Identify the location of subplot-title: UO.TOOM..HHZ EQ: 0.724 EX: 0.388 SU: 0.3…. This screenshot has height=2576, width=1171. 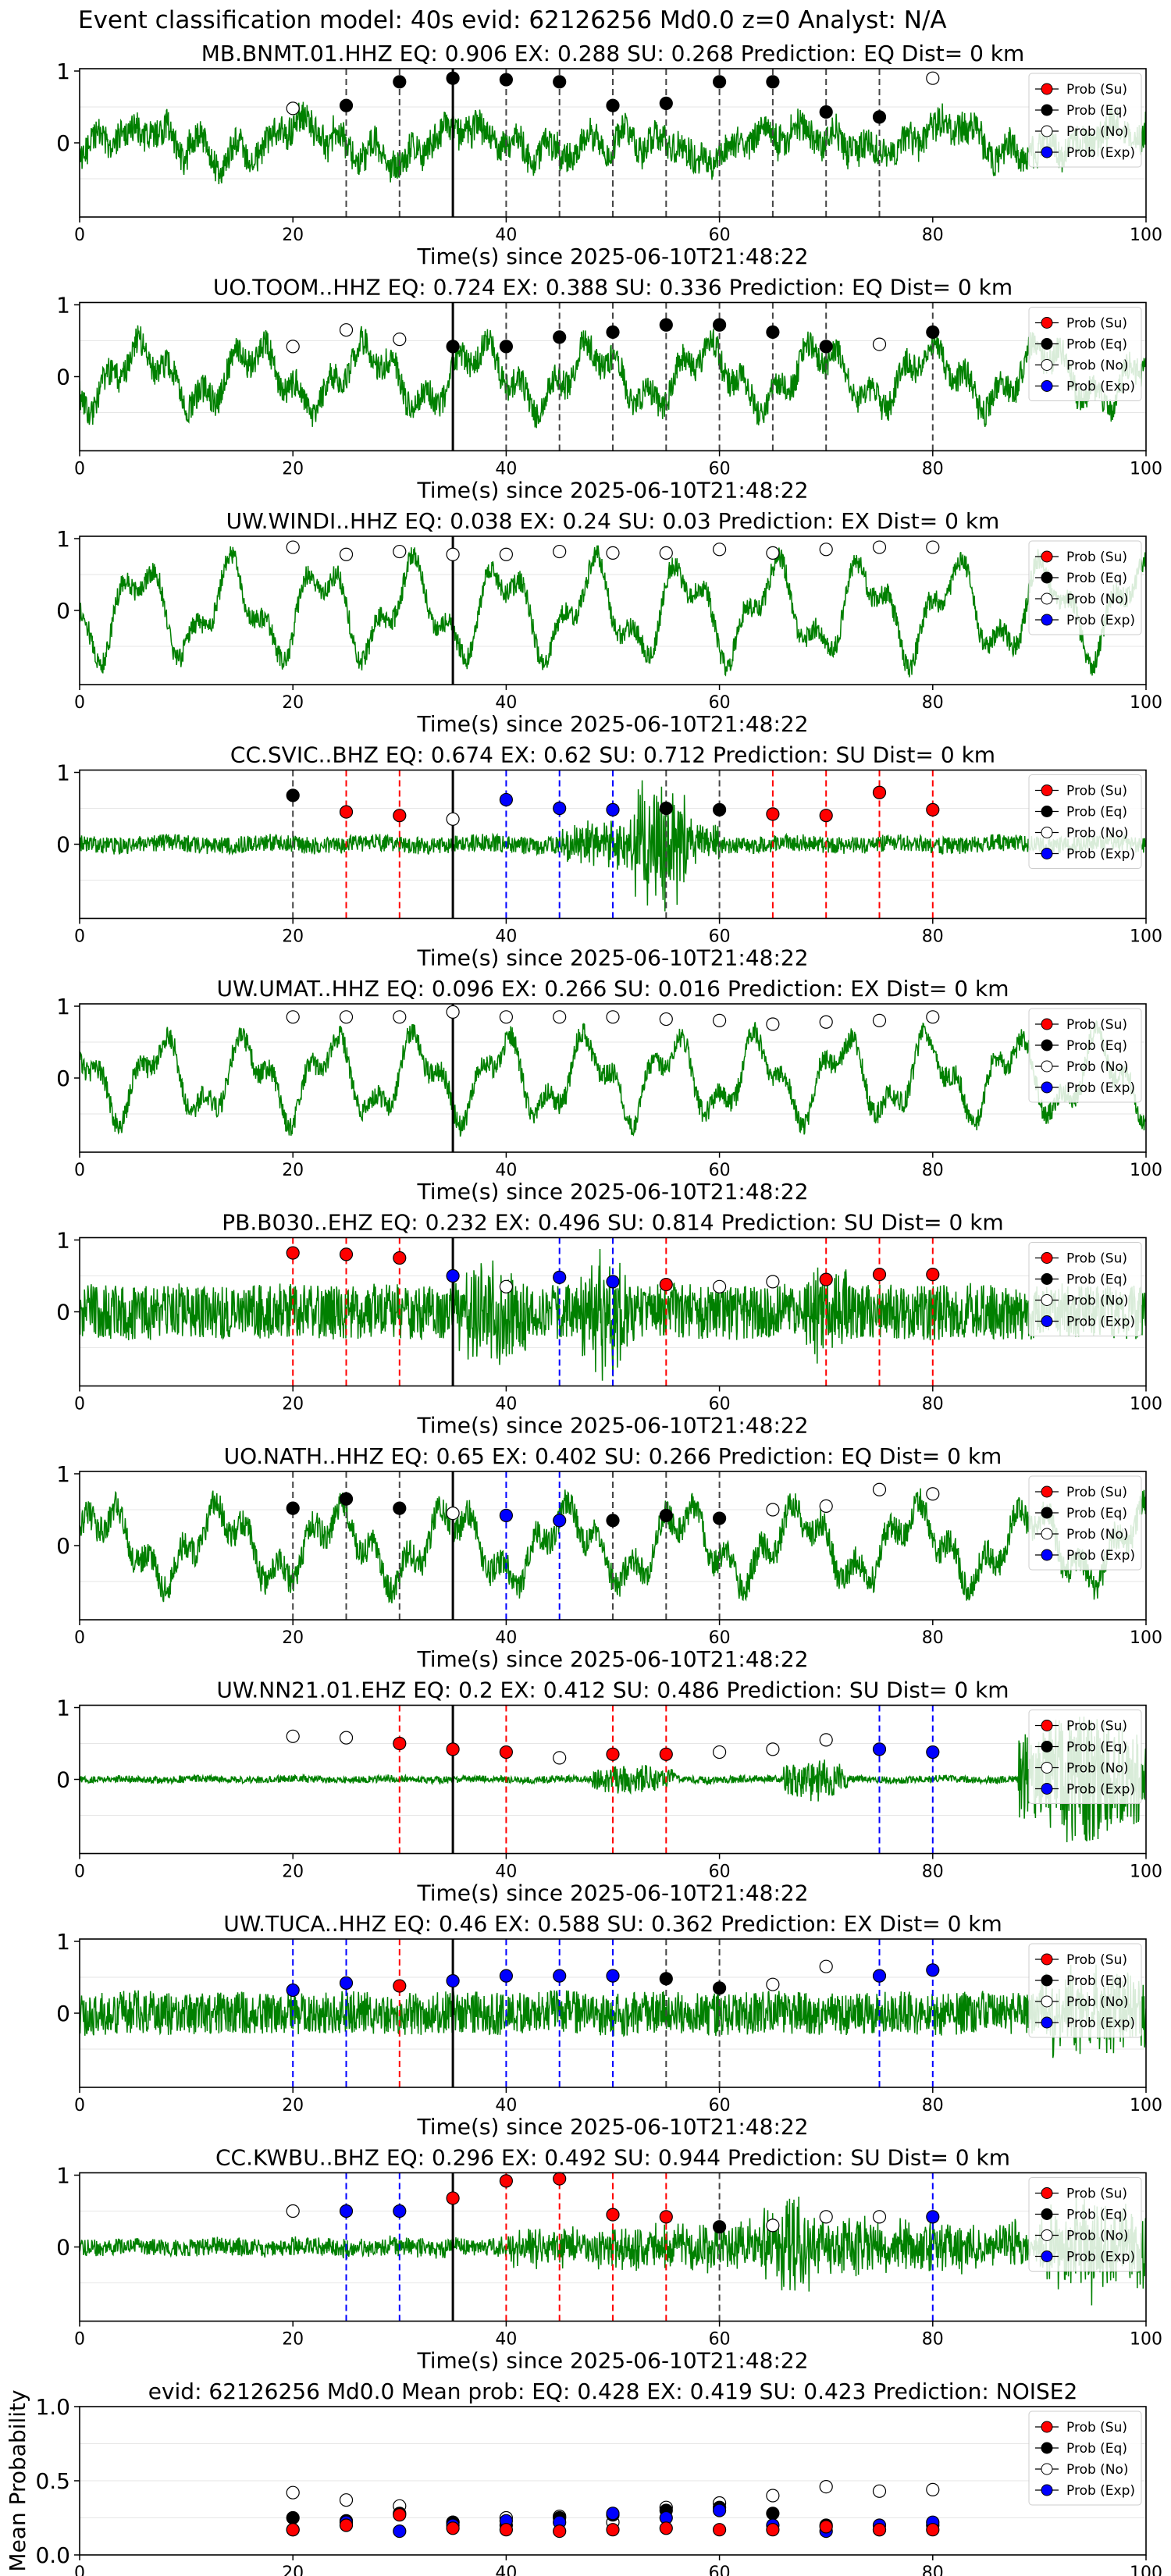
(613, 288).